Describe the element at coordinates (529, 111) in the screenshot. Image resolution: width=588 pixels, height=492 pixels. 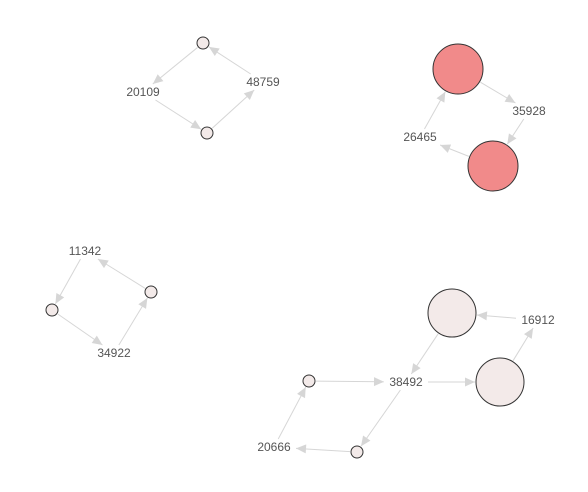
I see `node-label: 35928` at that location.